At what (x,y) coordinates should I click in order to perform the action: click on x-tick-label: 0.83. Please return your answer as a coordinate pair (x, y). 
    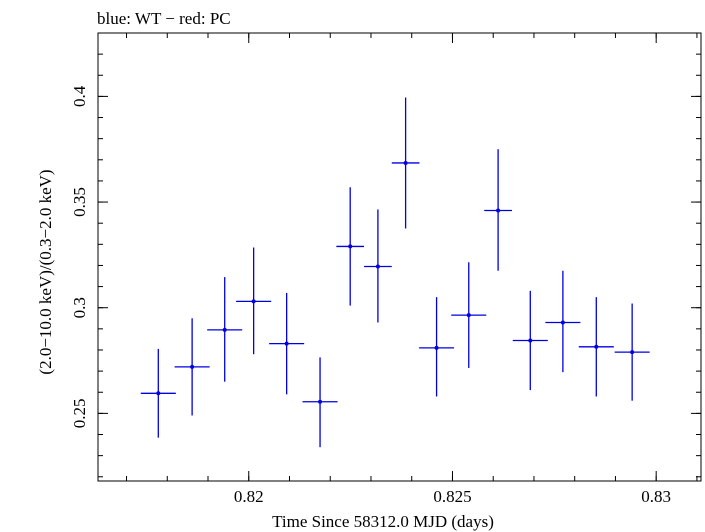
    Looking at the image, I should click on (656, 496).